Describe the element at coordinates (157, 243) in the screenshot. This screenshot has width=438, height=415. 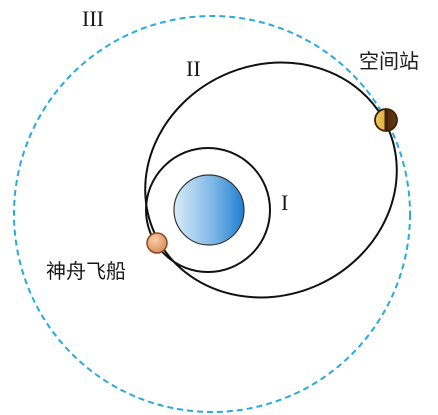
I see `spacecraft-marker` at that location.